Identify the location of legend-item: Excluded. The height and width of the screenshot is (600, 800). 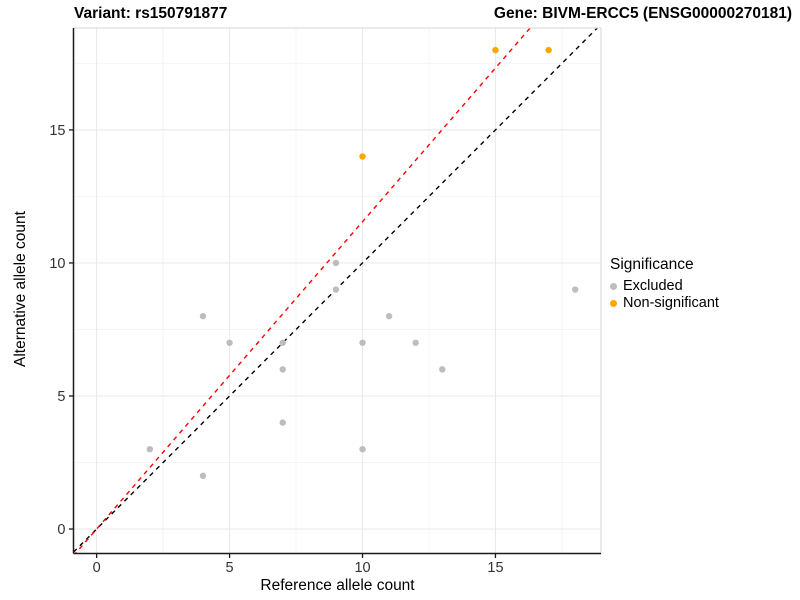
(664, 286).